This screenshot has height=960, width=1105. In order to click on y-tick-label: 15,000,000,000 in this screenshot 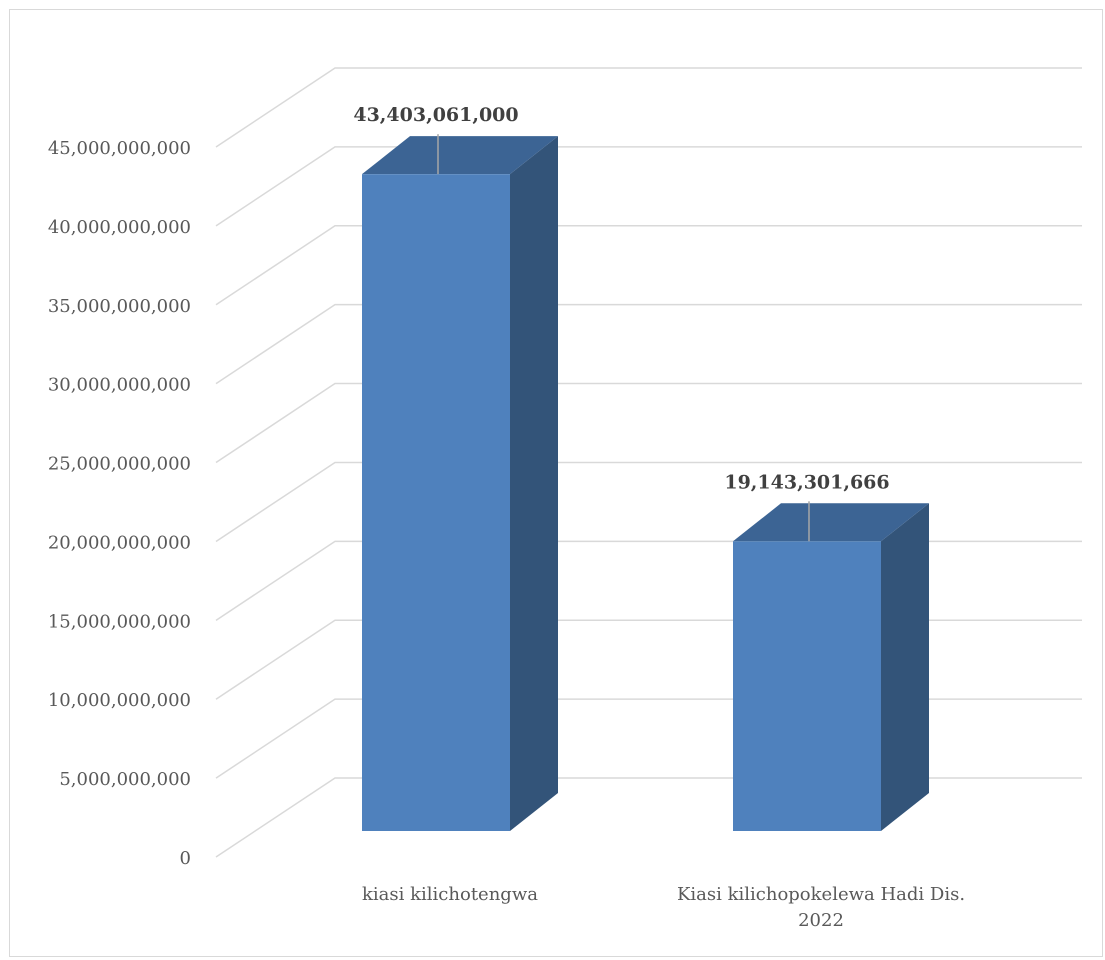, I will do `click(119, 621)`.